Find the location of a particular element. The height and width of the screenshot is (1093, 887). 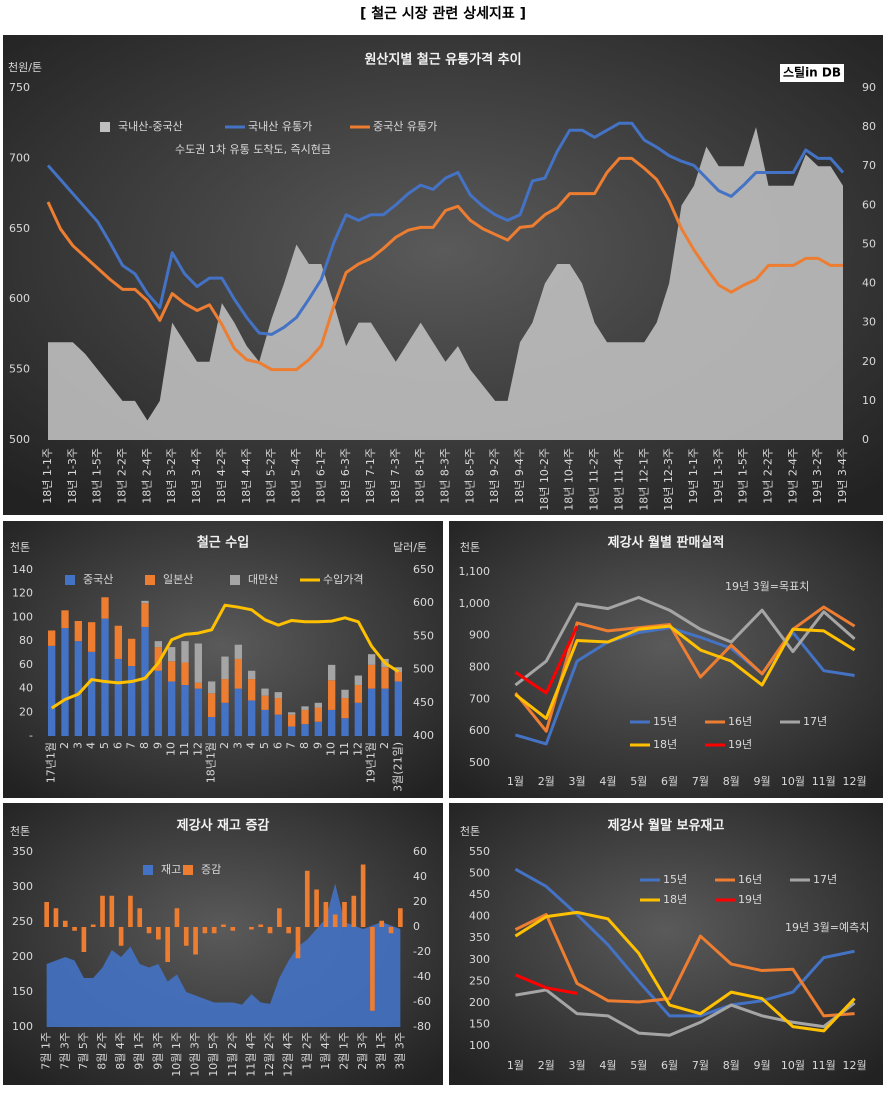

x-tick-label: 6 is located at coordinates (117, 745).